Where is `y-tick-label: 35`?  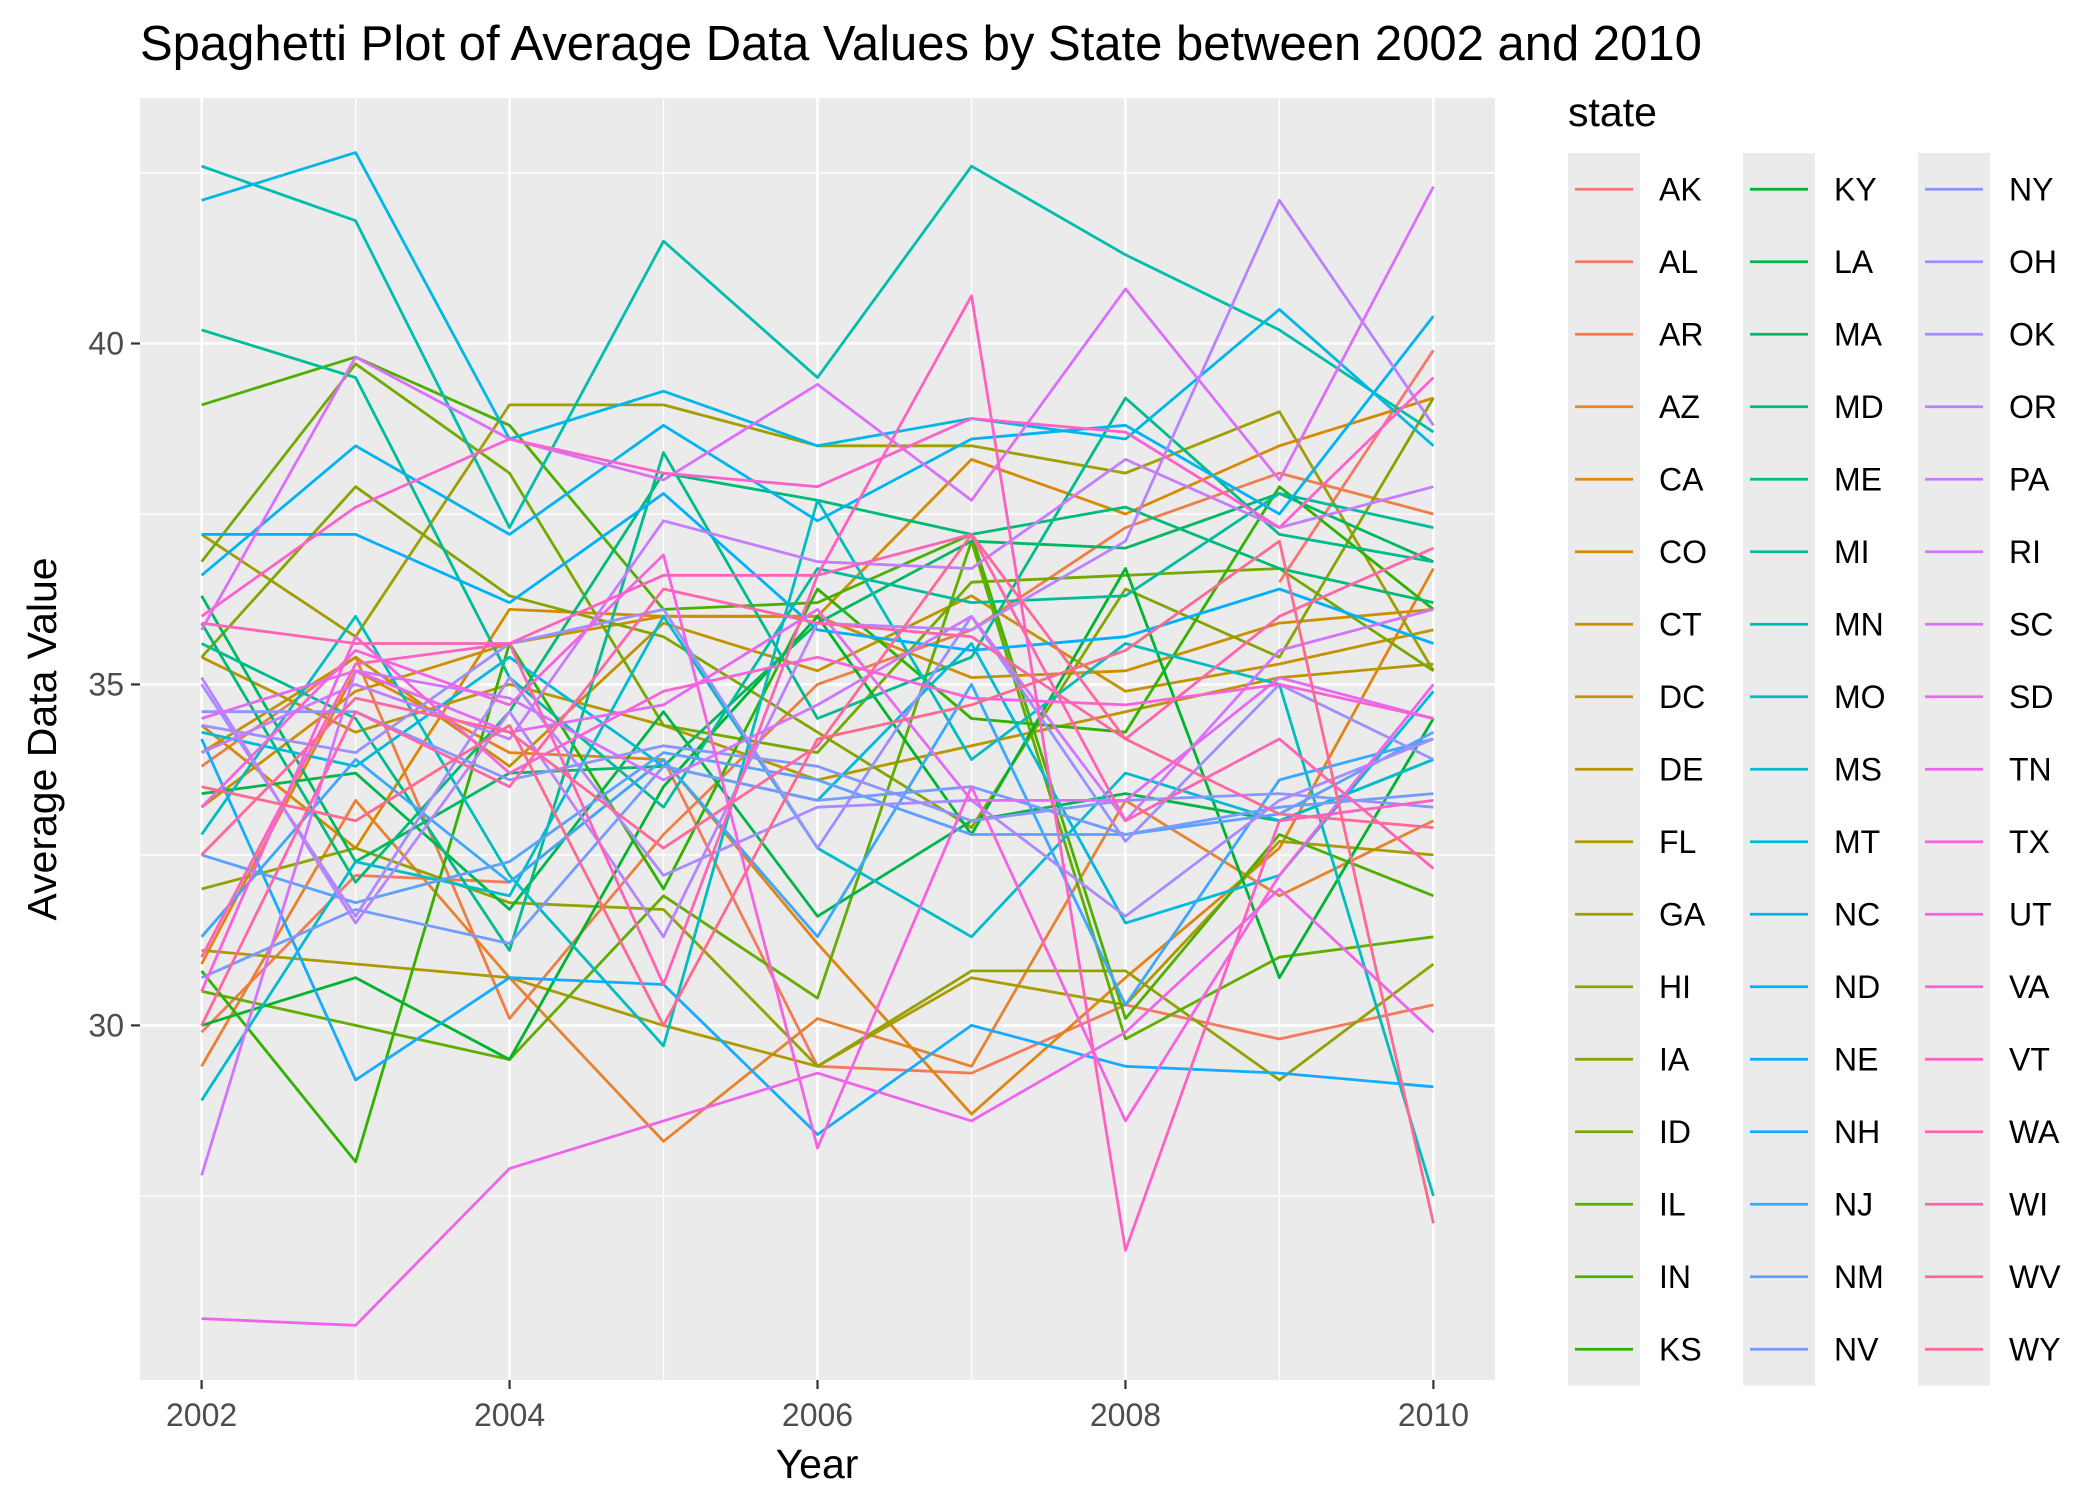 y-tick-label: 35 is located at coordinates (106, 684).